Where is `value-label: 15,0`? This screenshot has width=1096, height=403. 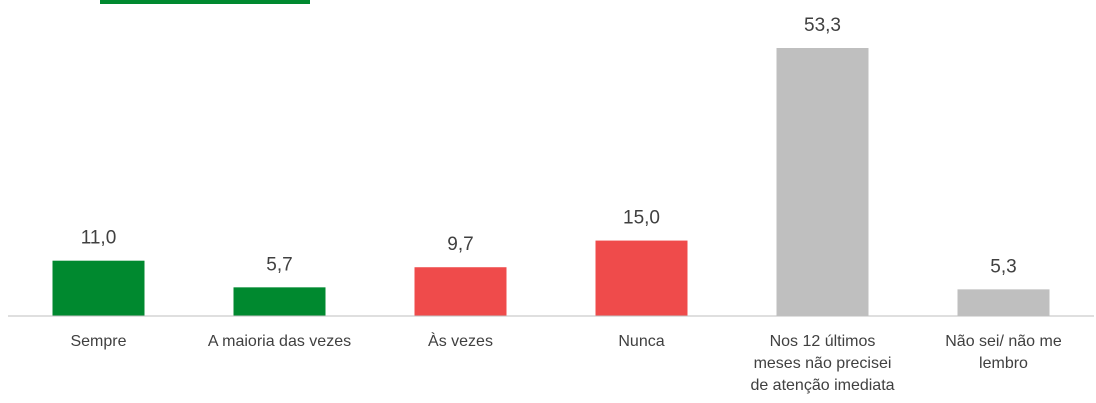 value-label: 15,0 is located at coordinates (641, 218).